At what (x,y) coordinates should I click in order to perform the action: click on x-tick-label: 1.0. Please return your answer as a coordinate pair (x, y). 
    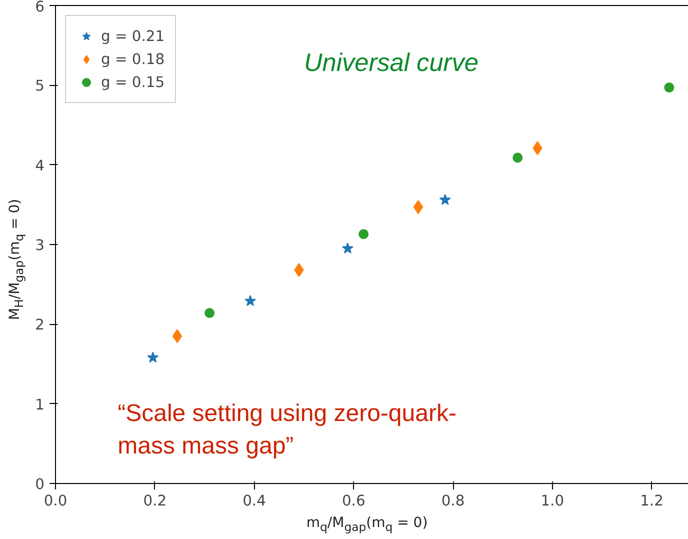
    Looking at the image, I should click on (552, 501).